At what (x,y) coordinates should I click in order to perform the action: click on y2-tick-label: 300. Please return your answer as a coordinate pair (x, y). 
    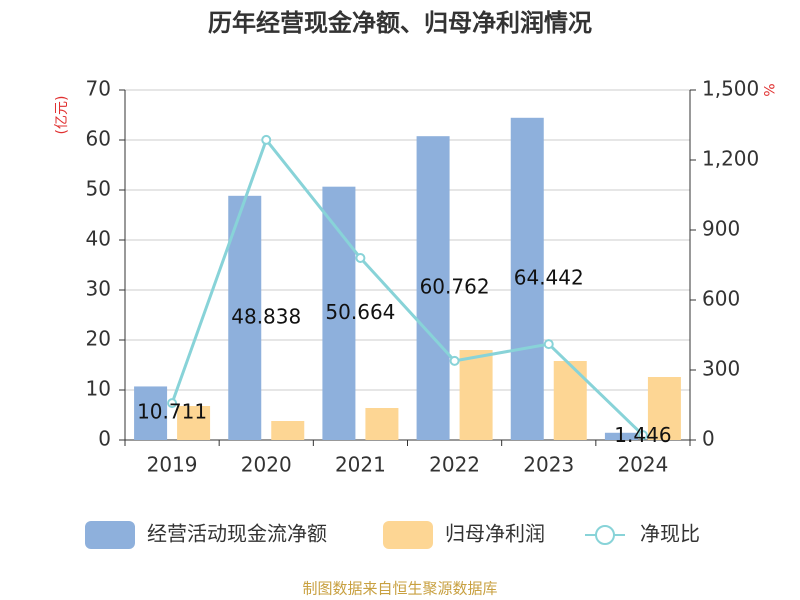
    Looking at the image, I should click on (721, 369).